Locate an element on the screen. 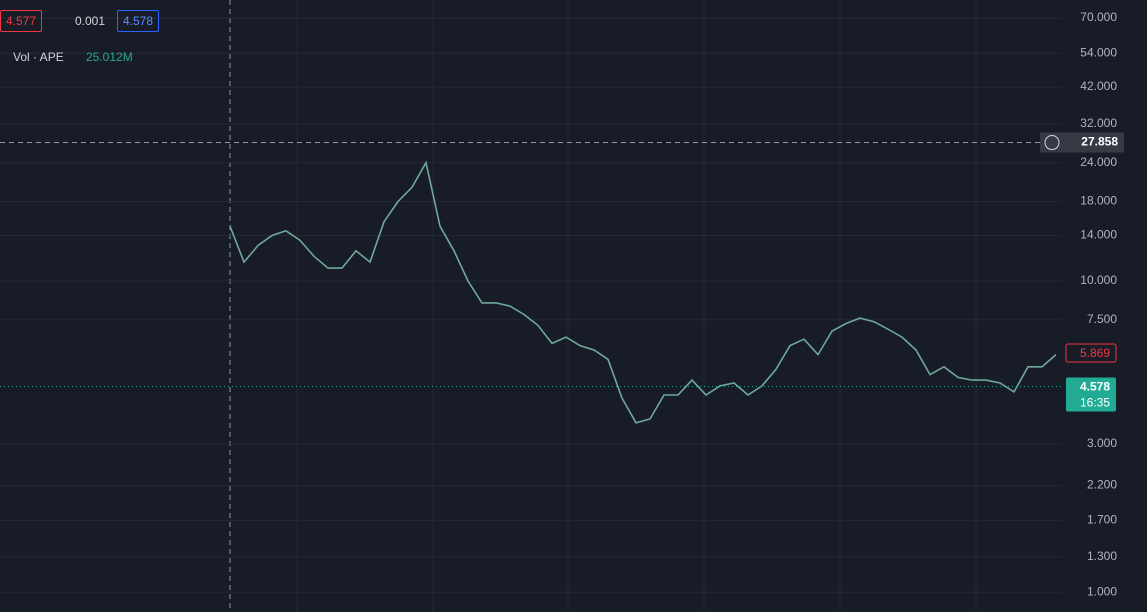 The image size is (1147, 612). add-alert-icon is located at coordinates (1052, 143).